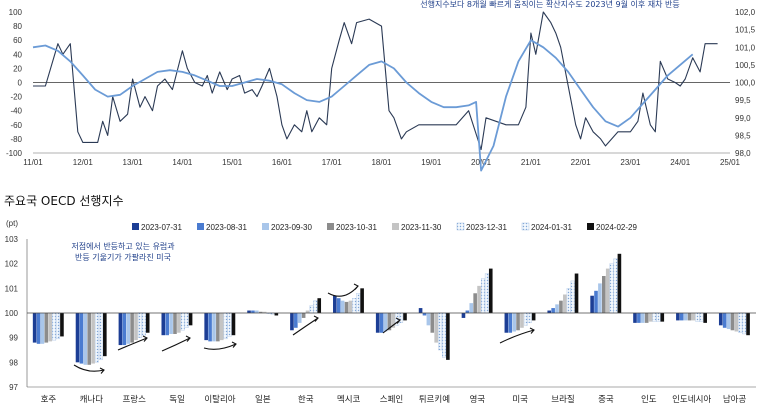 This screenshot has height=412, width=773. What do you see at coordinates (123, 257) in the screenshot?
I see `bar-annotation-text: 반등 기울기가 가팔라진 미국` at bounding box center [123, 257].